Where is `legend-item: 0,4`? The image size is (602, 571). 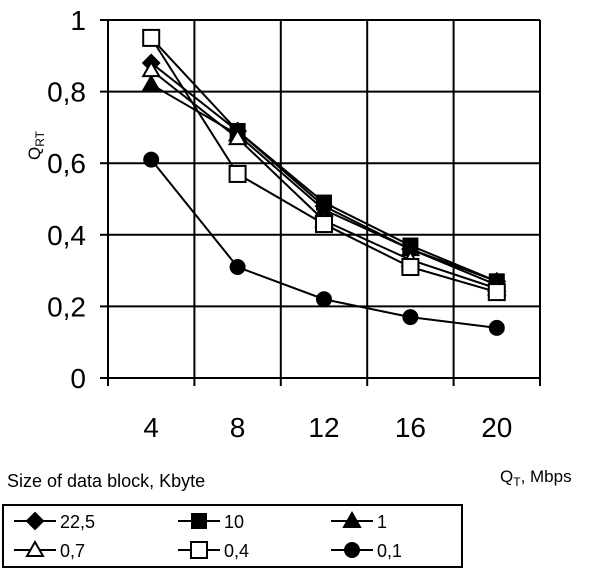 legend-item: 0,4 is located at coordinates (213, 551).